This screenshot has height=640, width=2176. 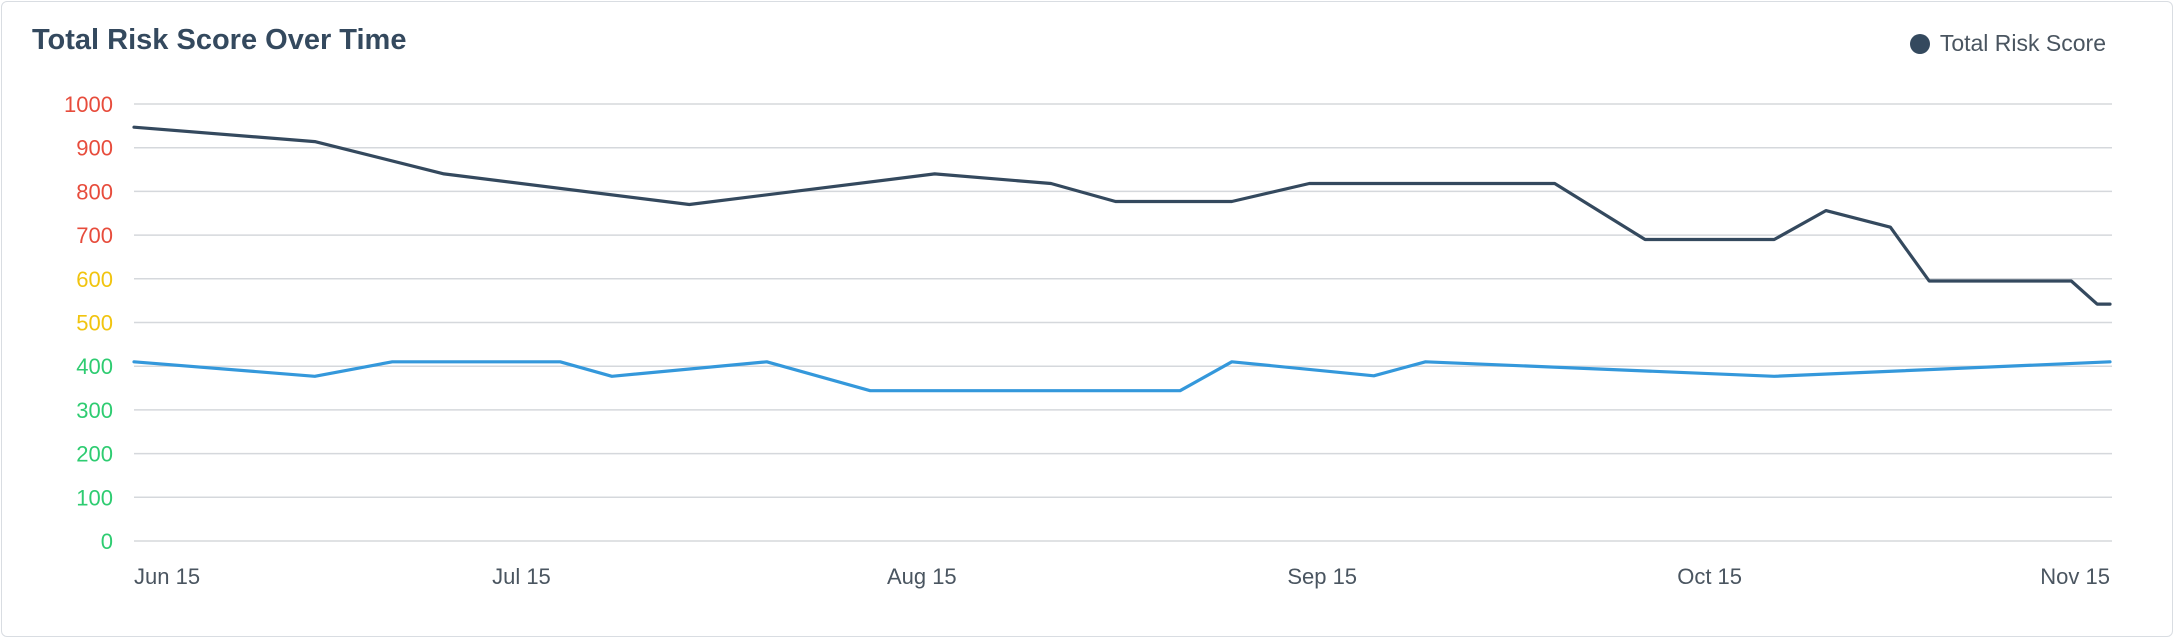 I want to click on x-tick-label: Nov 15, so click(x=2075, y=576).